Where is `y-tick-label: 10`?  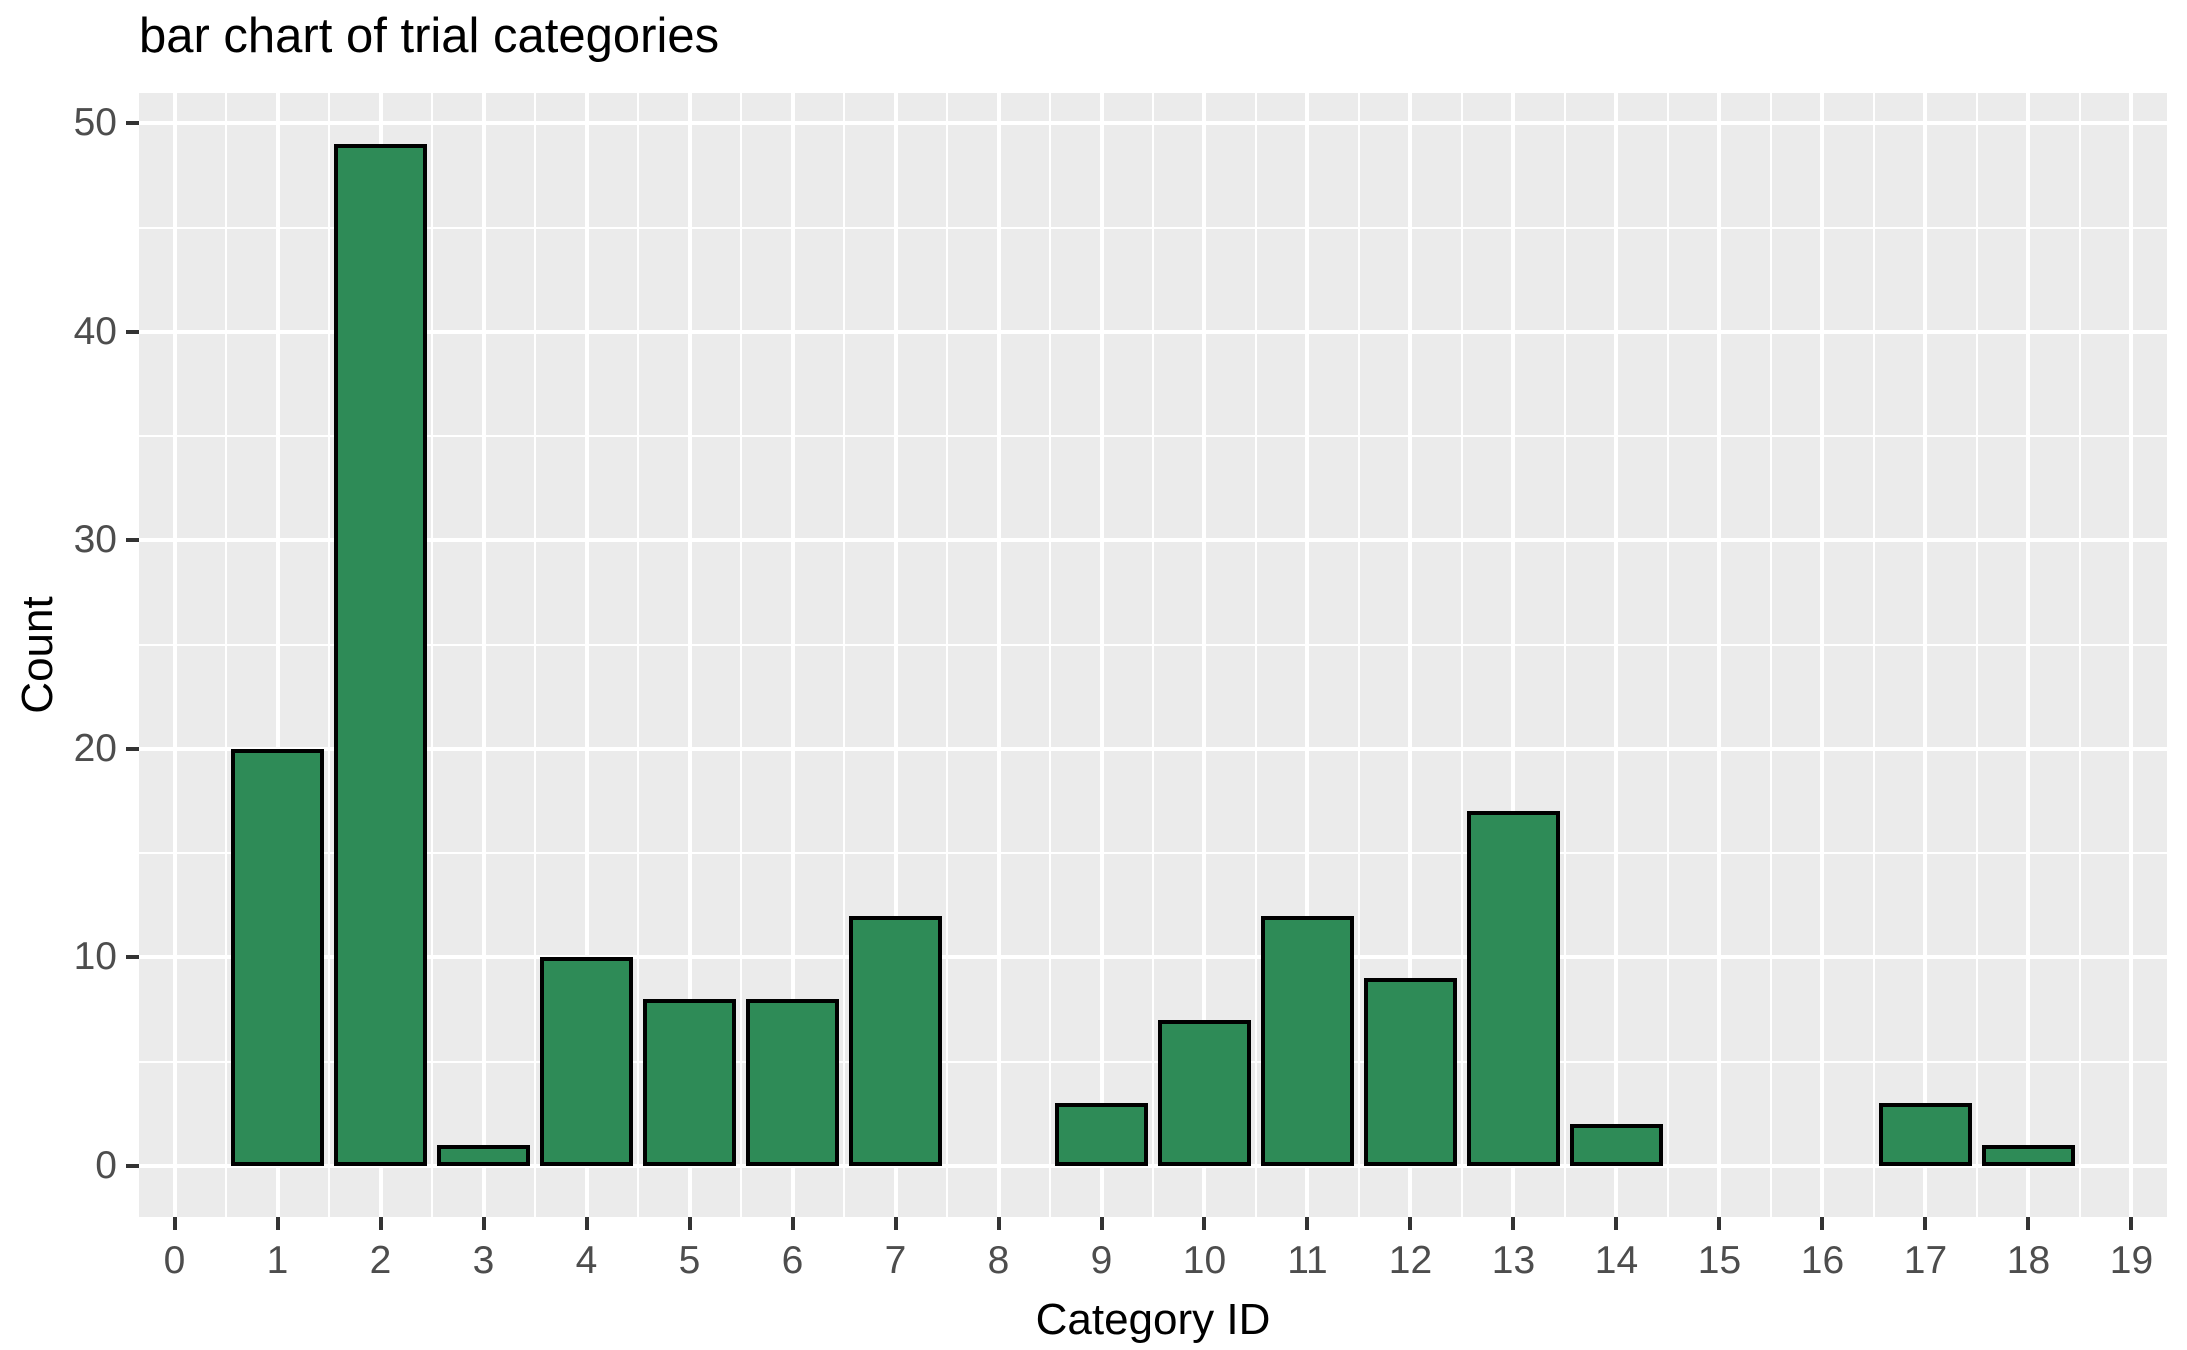 y-tick-label: 10 is located at coordinates (95, 957).